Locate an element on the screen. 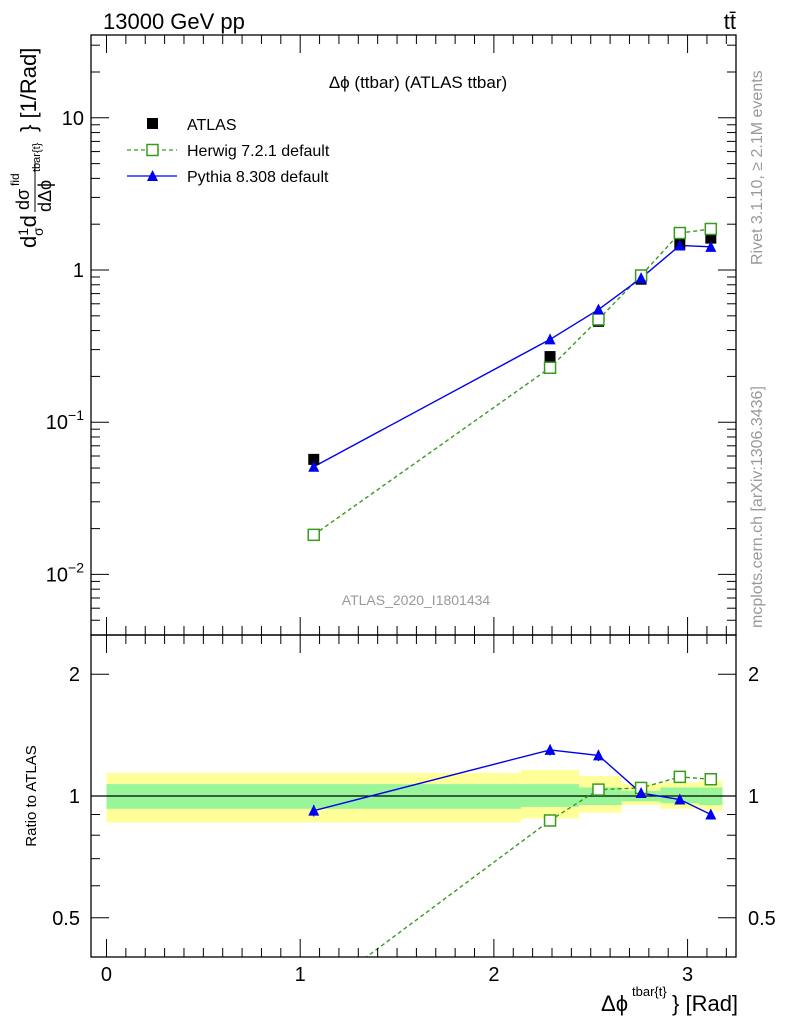 Image resolution: width=786 pixels, height=1024 pixels. main-y-tick-label: 10 is located at coordinates (73, 119).